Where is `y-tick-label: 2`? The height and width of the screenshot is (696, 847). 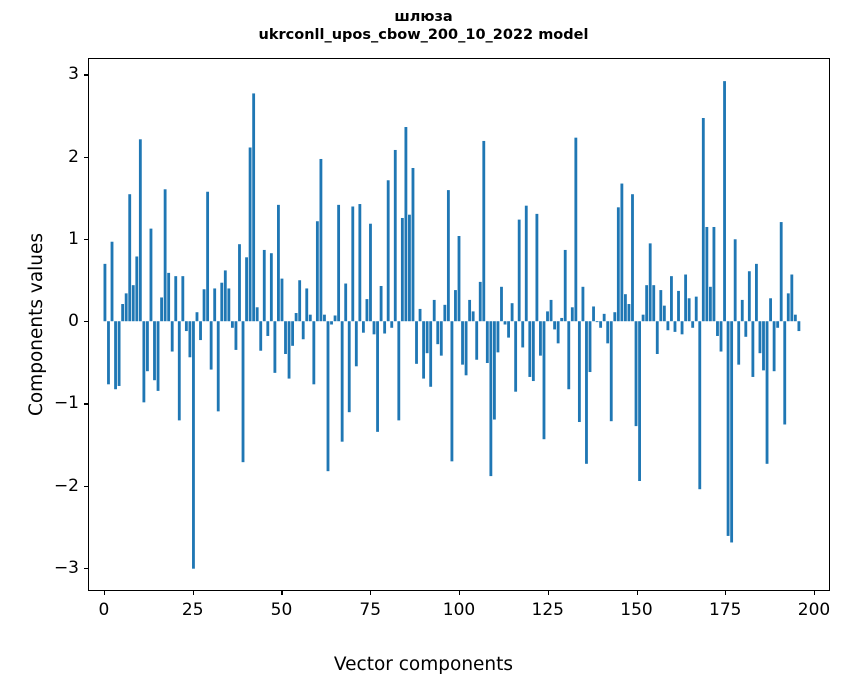
y-tick-label: 2 is located at coordinates (73, 156).